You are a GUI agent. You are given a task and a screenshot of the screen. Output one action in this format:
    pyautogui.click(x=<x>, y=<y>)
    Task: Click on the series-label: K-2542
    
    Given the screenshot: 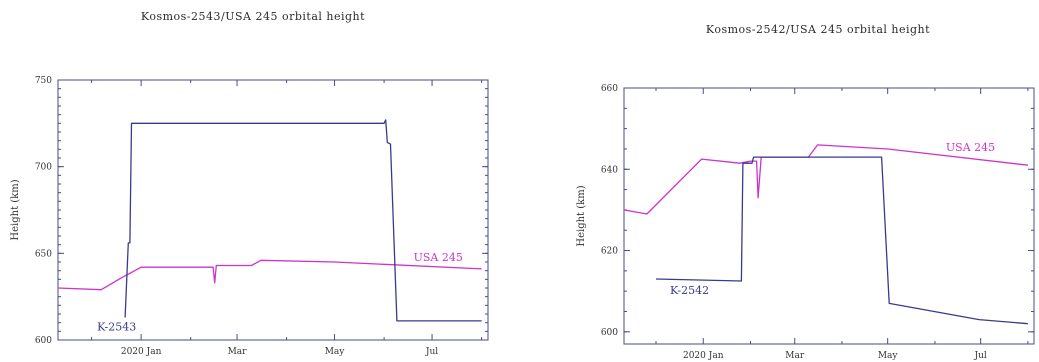 What is the action you would take?
    pyautogui.click(x=689, y=290)
    